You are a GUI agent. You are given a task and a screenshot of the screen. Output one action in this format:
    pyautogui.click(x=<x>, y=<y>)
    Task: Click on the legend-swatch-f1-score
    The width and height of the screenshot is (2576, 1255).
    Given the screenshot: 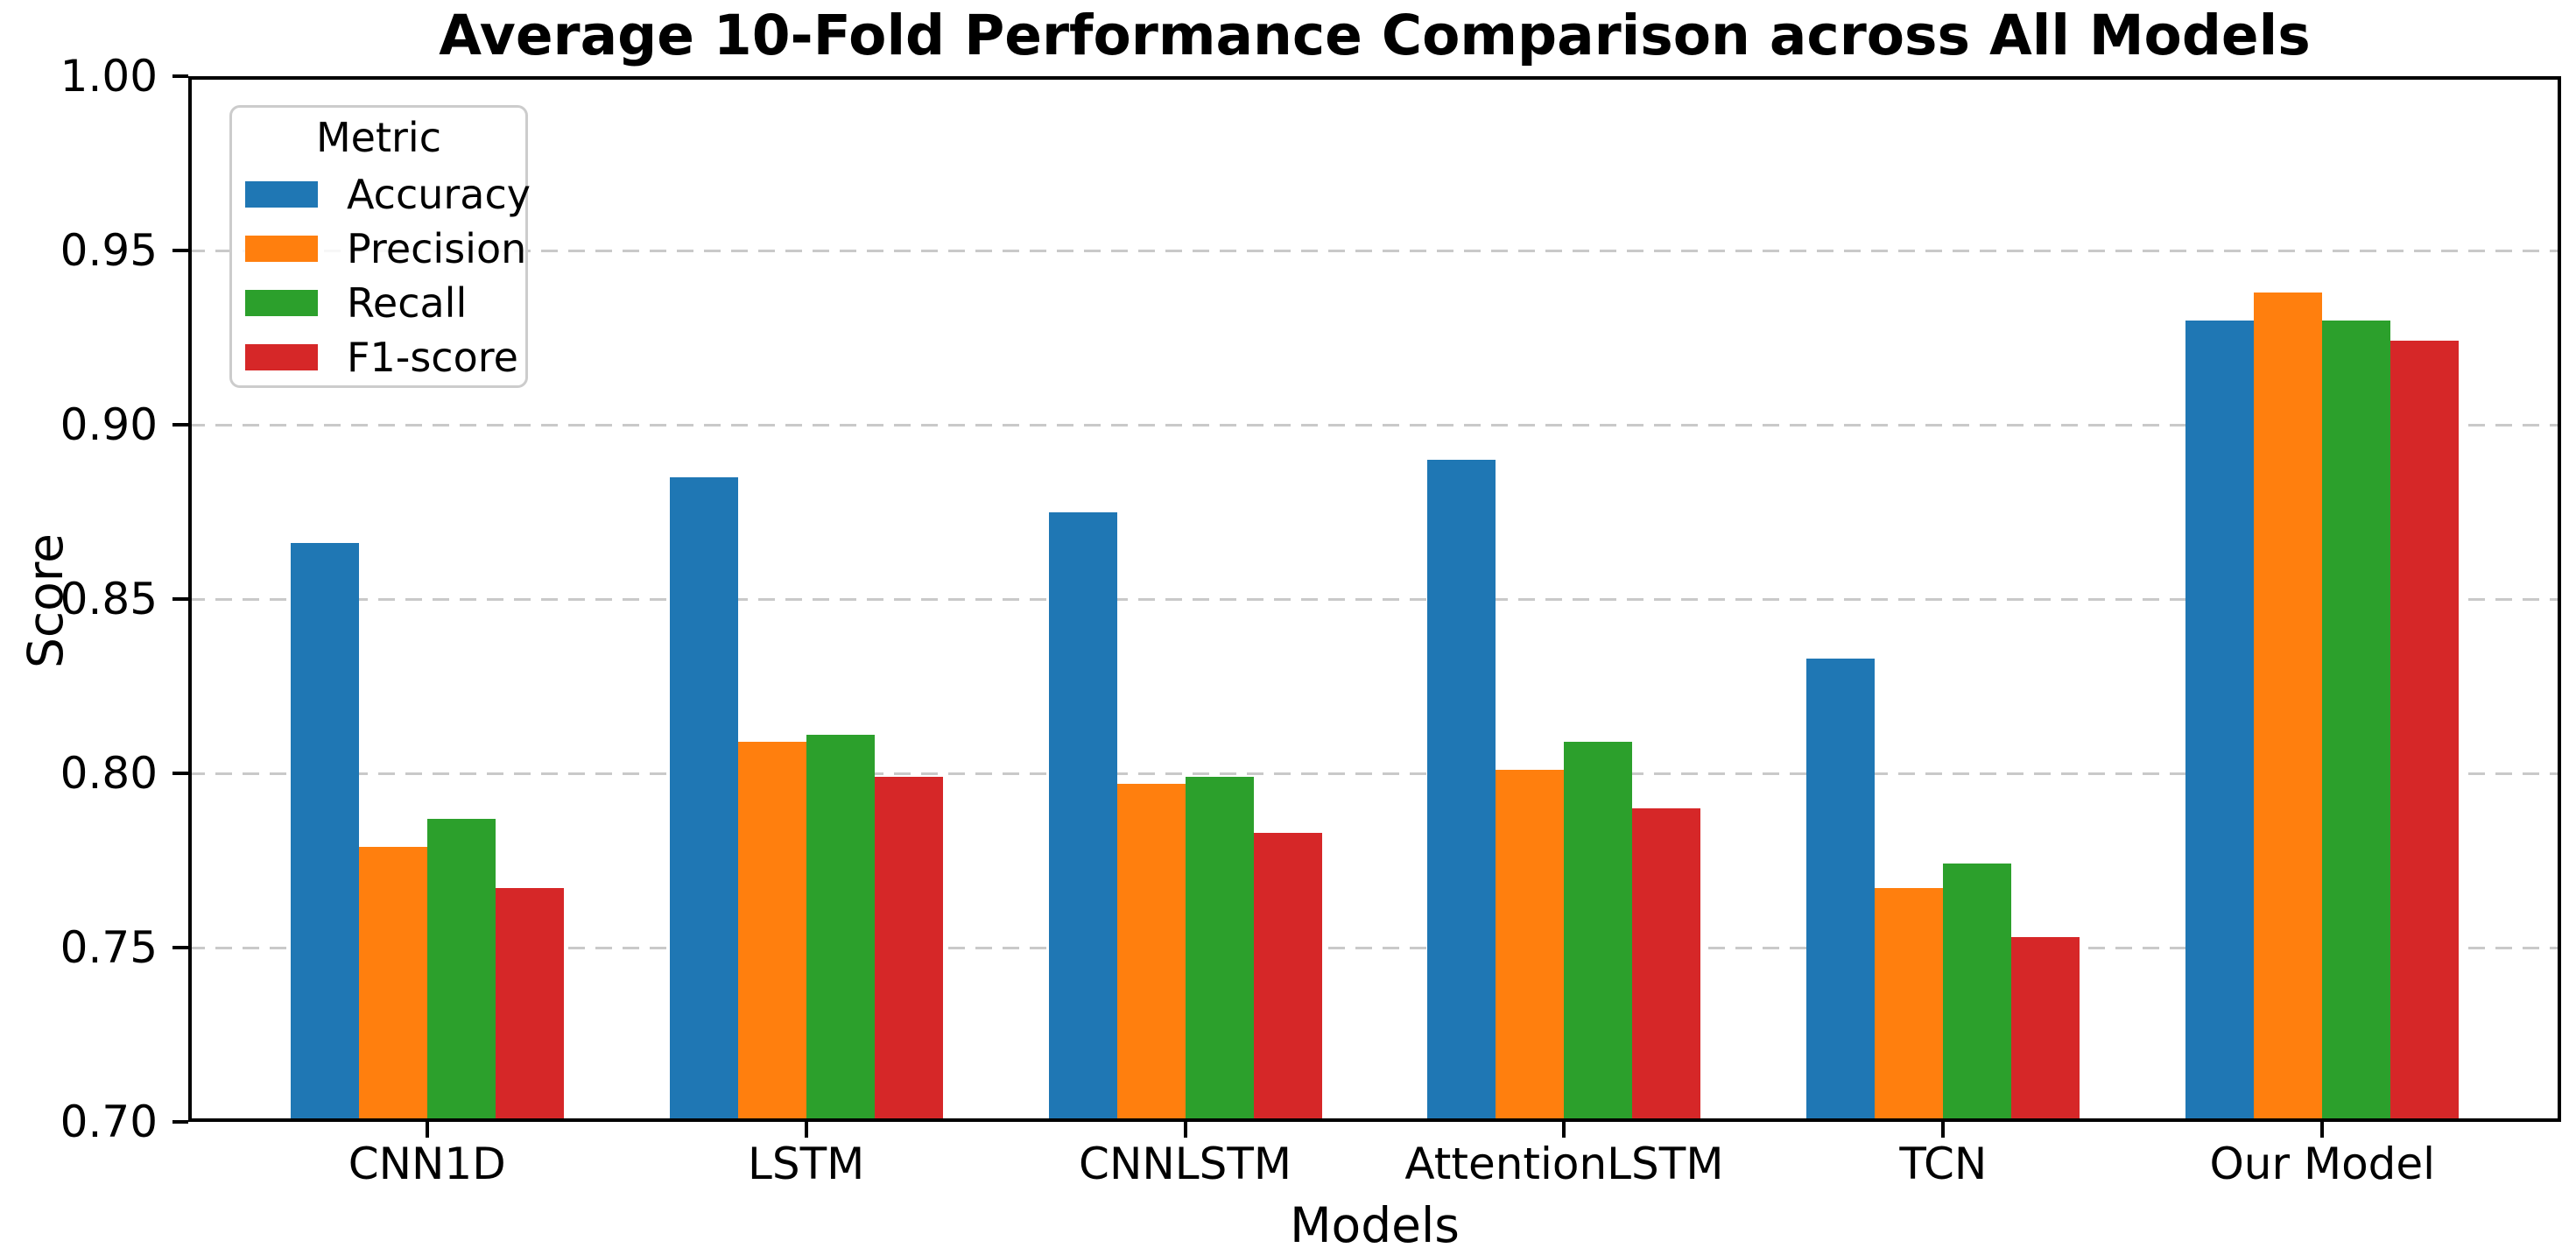 What is the action you would take?
    pyautogui.click(x=281, y=357)
    